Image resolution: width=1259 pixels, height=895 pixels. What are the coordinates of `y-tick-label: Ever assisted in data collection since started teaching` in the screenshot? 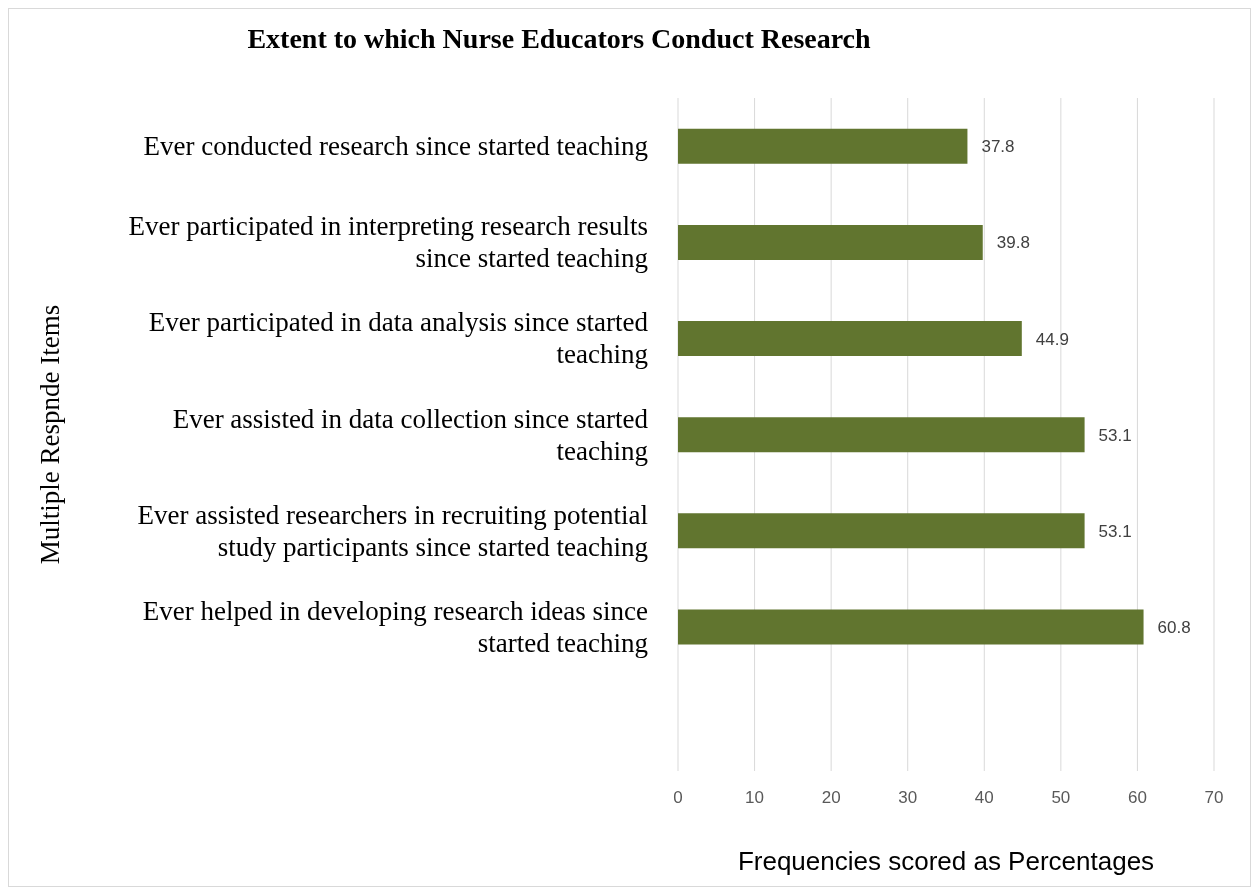 It's located at (410, 434).